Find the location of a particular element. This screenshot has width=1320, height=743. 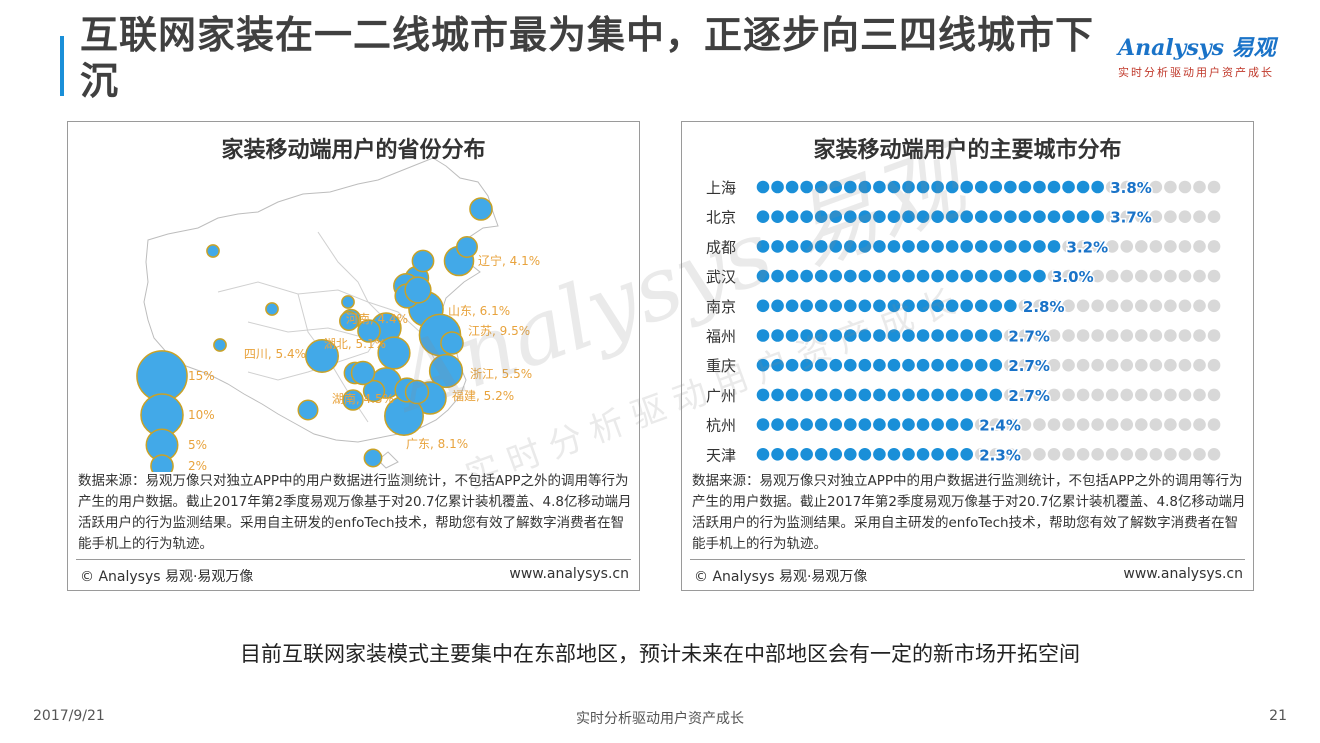

footer-divider is located at coordinates (353, 559).